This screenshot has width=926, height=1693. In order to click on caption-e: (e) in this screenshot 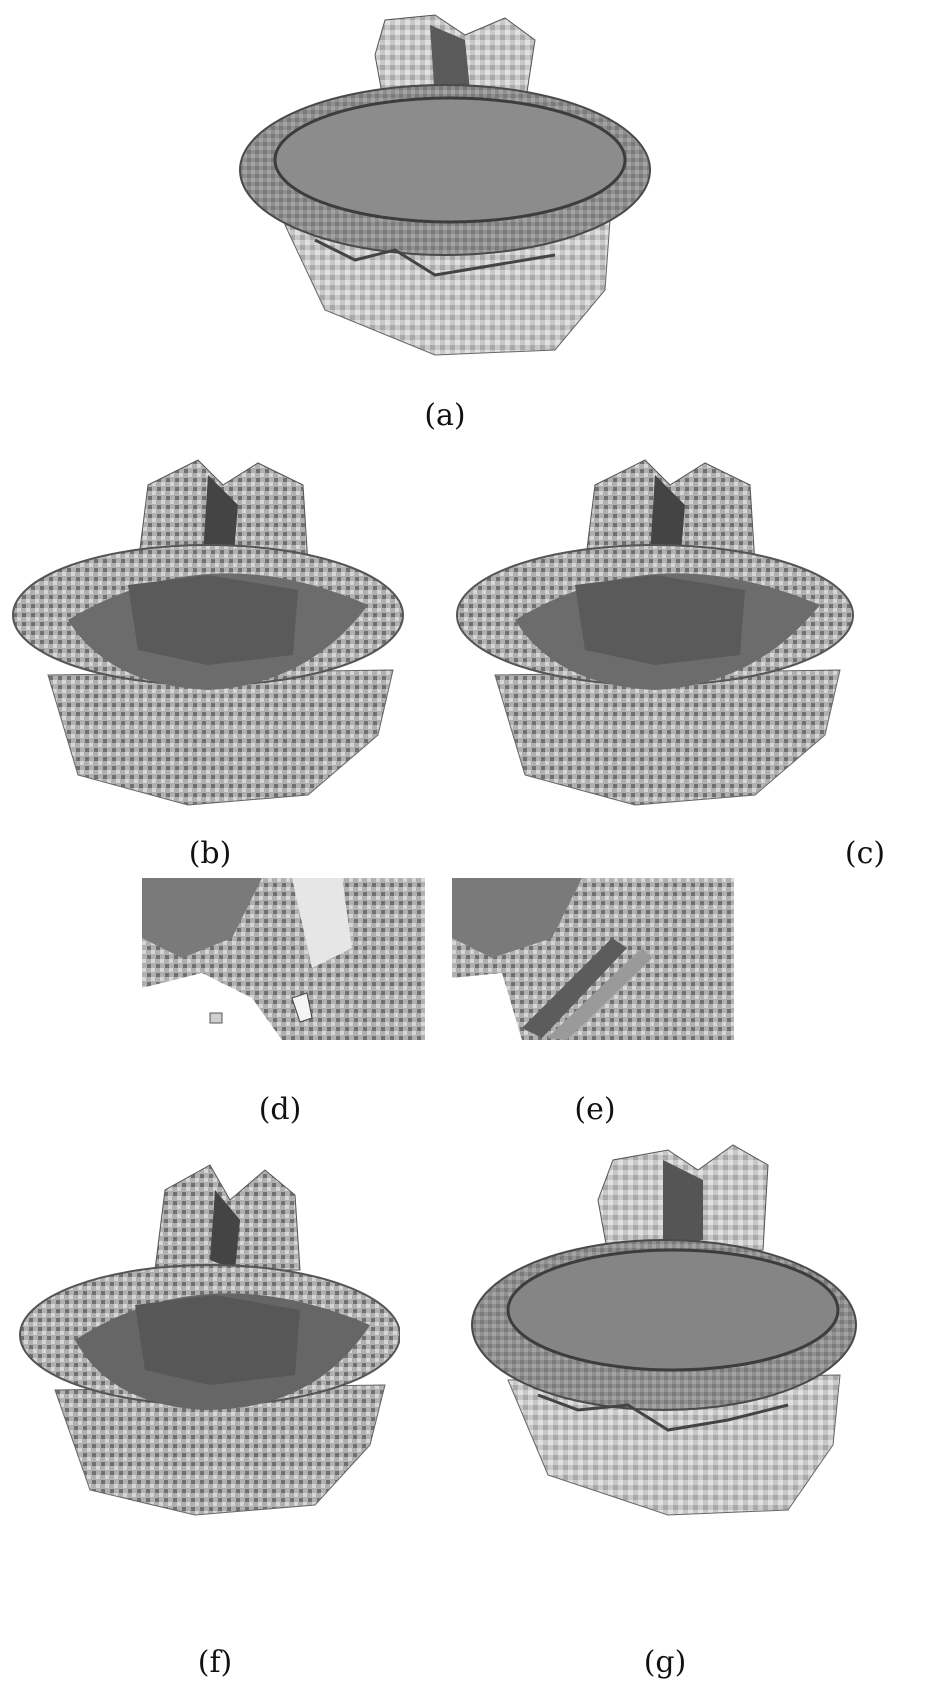, I will do `click(595, 1109)`.